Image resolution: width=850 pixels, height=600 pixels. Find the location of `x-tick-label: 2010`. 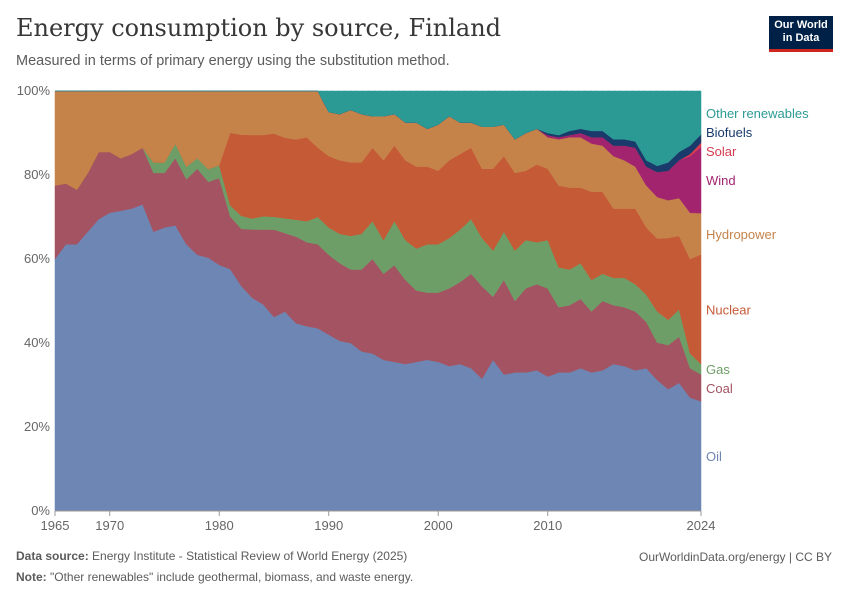

x-tick-label: 2010 is located at coordinates (547, 525).